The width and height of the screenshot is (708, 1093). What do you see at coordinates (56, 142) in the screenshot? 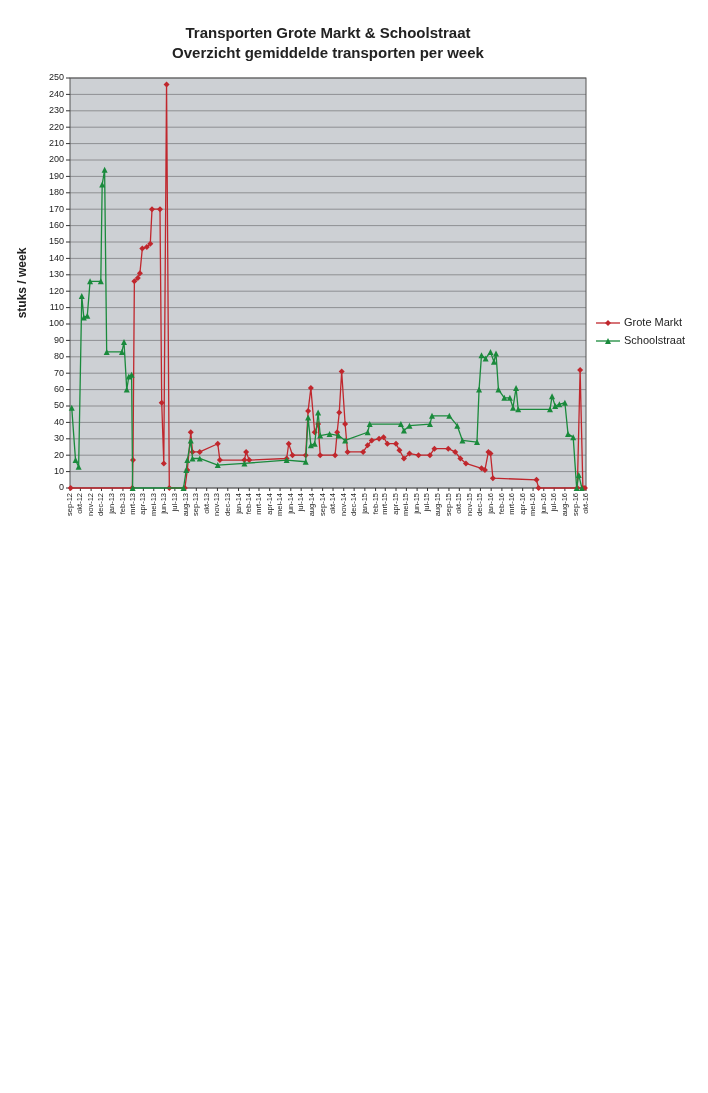
I see `y-tick-label: 210` at bounding box center [56, 142].